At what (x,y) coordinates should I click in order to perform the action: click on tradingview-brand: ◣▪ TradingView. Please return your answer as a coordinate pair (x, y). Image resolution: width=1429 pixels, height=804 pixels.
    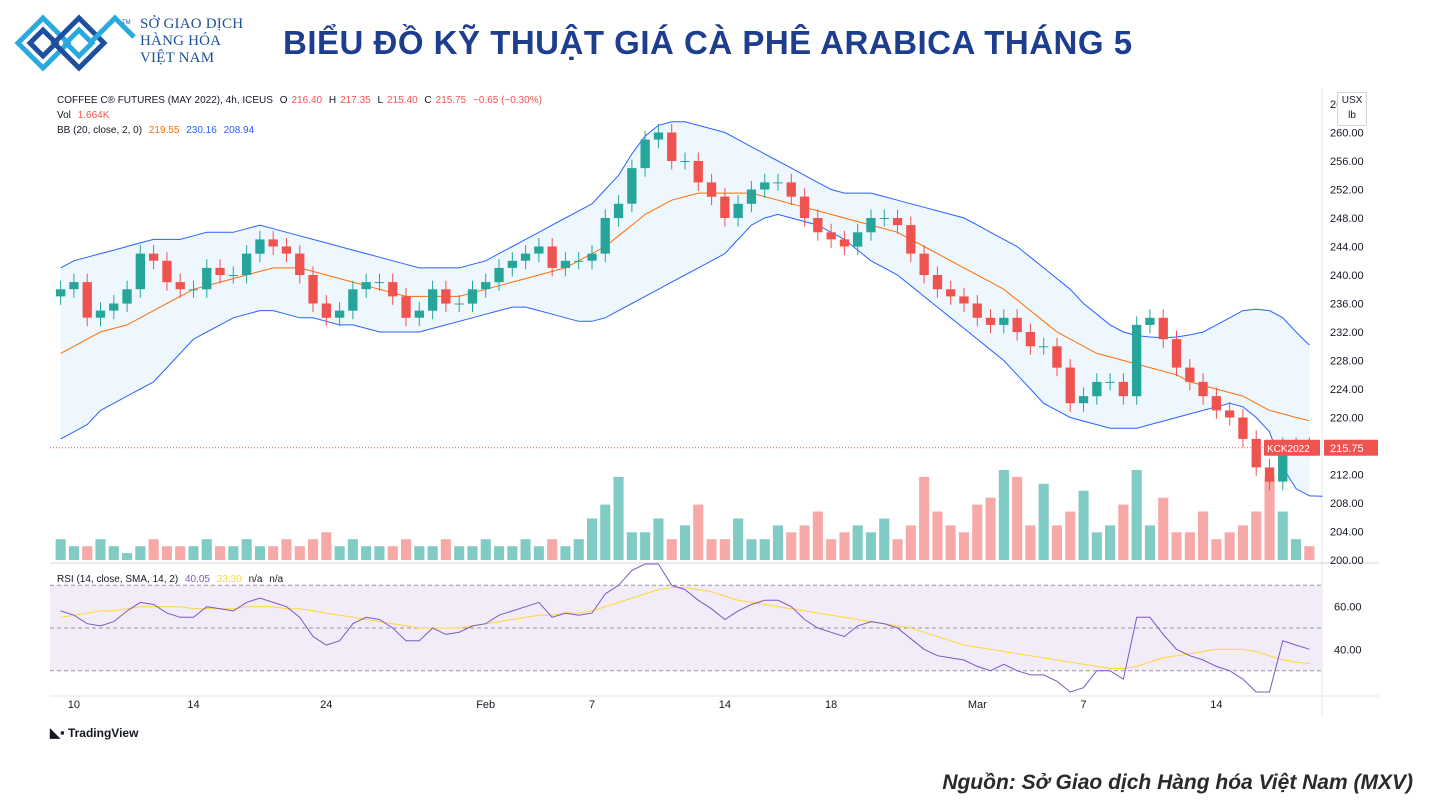
    Looking at the image, I should click on (94, 733).